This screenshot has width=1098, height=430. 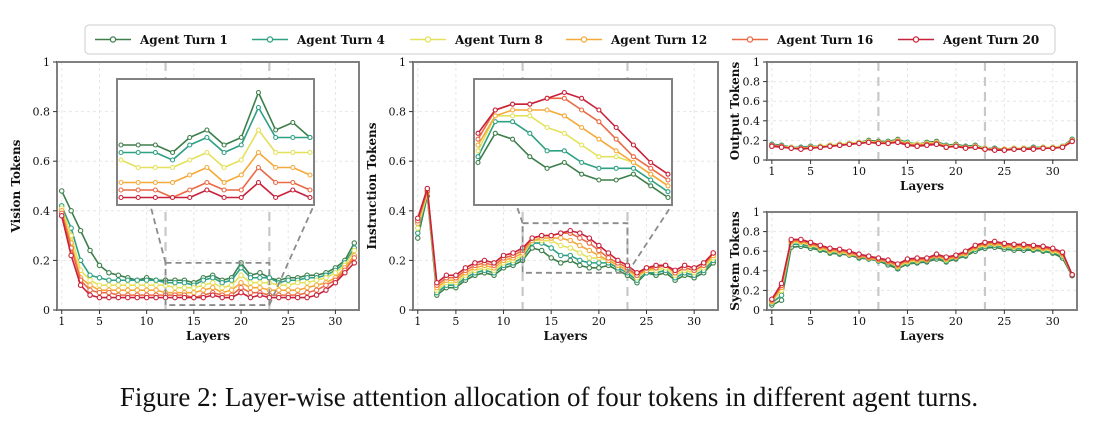 I want to click on panel-system-tokens-xtick-label: 5, so click(x=810, y=321).